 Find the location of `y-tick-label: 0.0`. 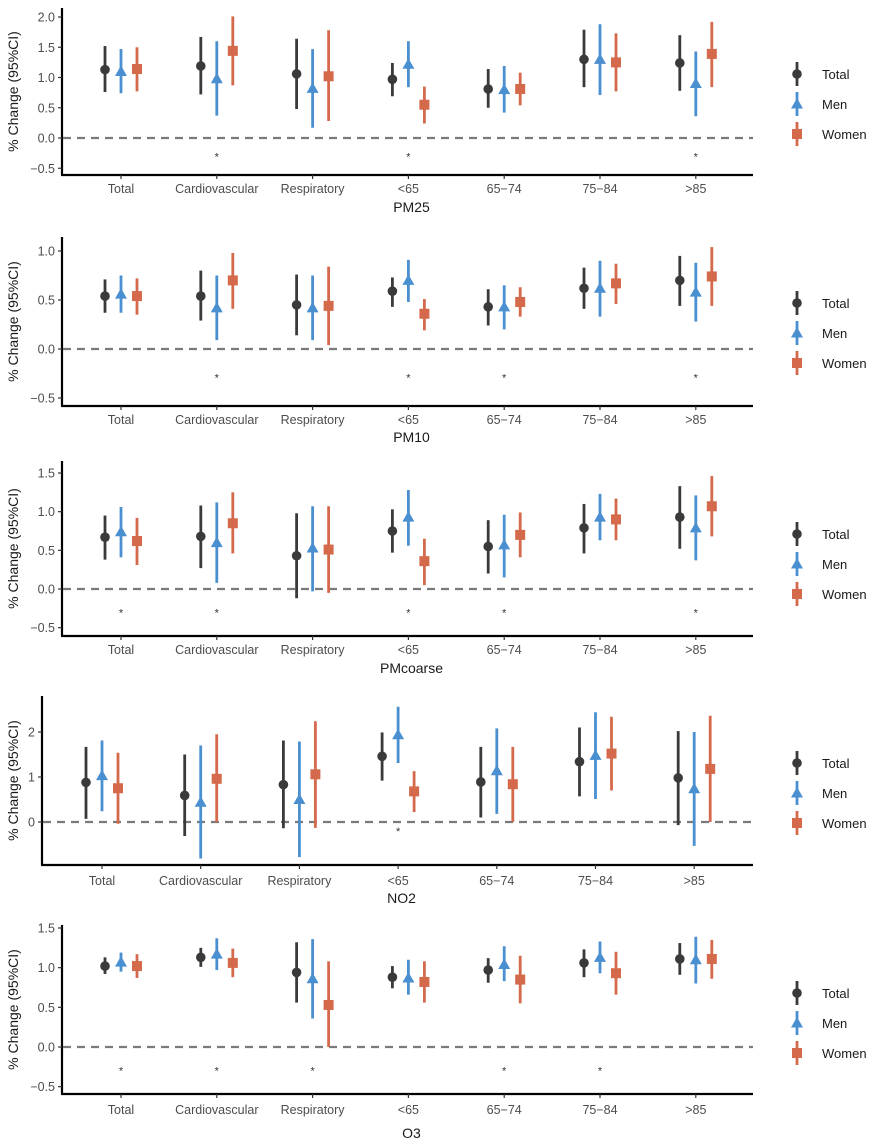

y-tick-label: 0.0 is located at coordinates (46, 590).